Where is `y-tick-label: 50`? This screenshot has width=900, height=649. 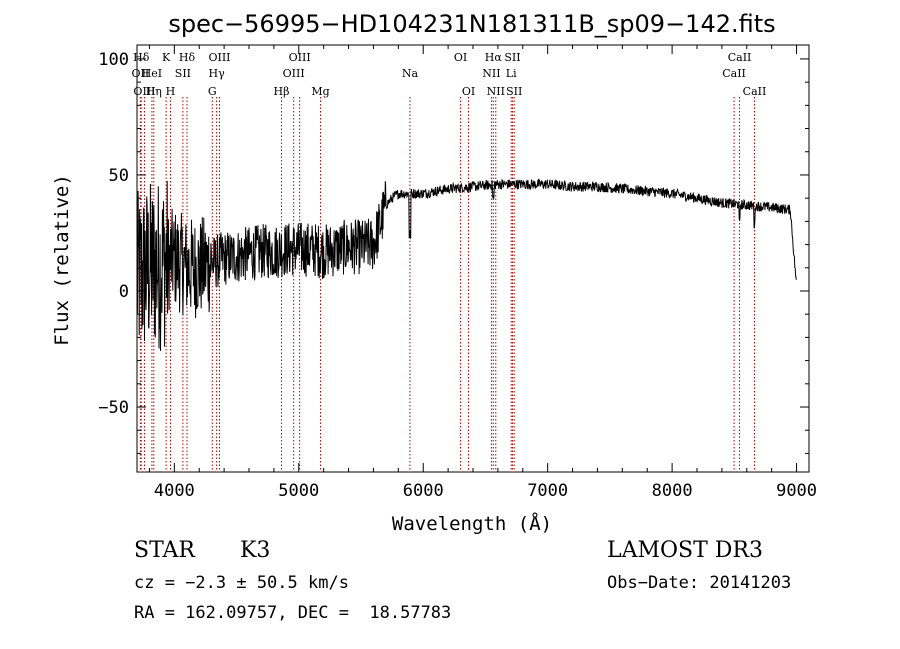
y-tick-label: 50 is located at coordinates (119, 176).